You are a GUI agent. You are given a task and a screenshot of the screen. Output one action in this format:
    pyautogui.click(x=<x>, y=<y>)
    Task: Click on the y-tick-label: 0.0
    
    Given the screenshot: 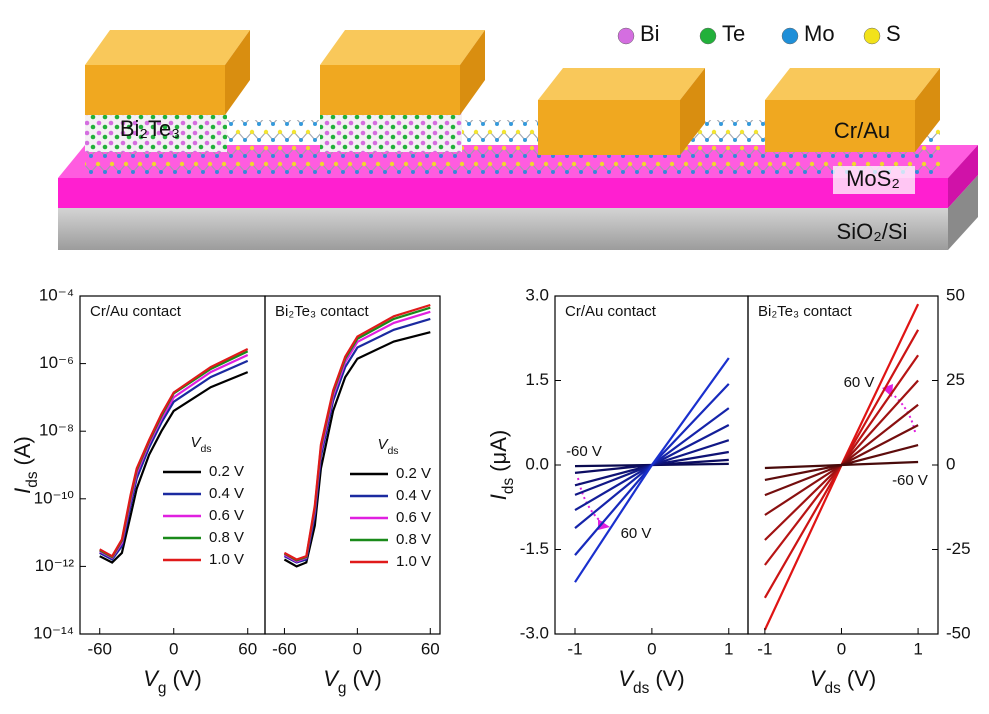 What is the action you would take?
    pyautogui.click(x=537, y=463)
    